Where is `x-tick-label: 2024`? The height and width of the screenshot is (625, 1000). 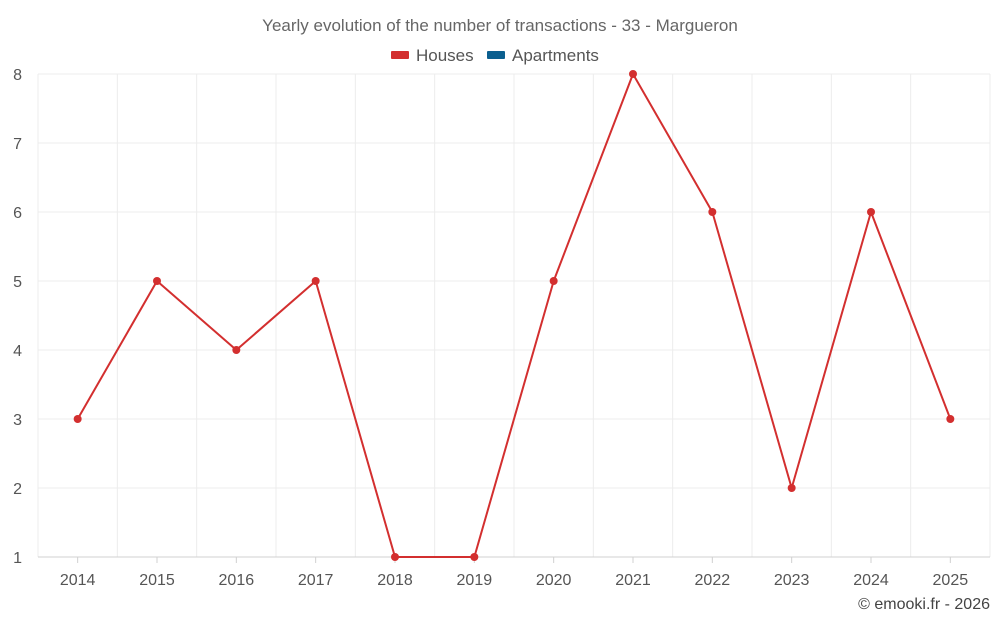 x-tick-label: 2024 is located at coordinates (871, 580).